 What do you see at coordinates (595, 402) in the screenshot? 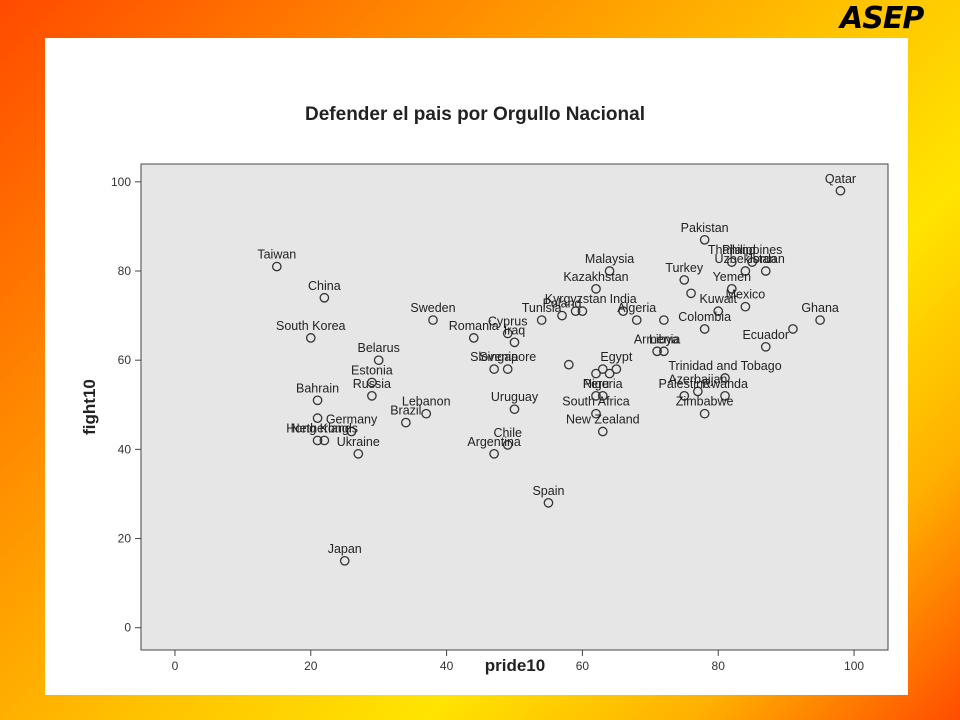
I see `point-label: South Africa` at bounding box center [595, 402].